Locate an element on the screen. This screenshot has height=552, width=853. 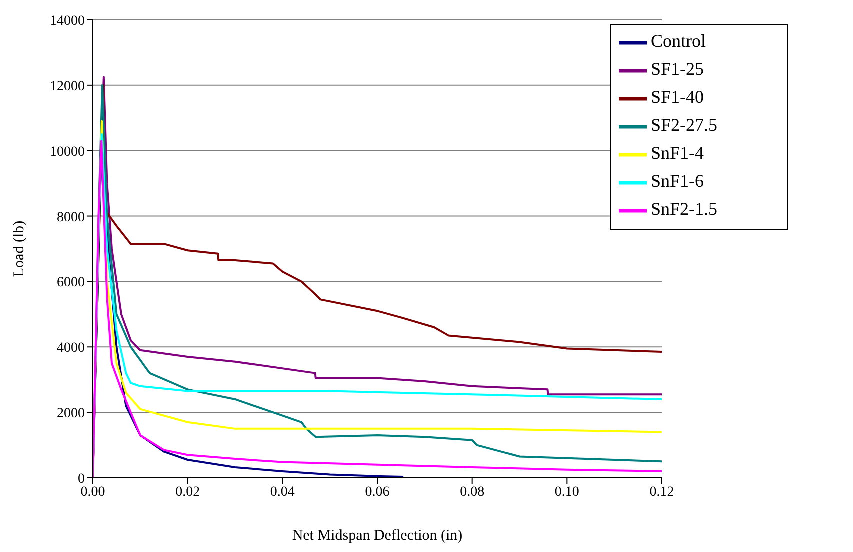
y-tick-label: 10000 is located at coordinates (67, 152).